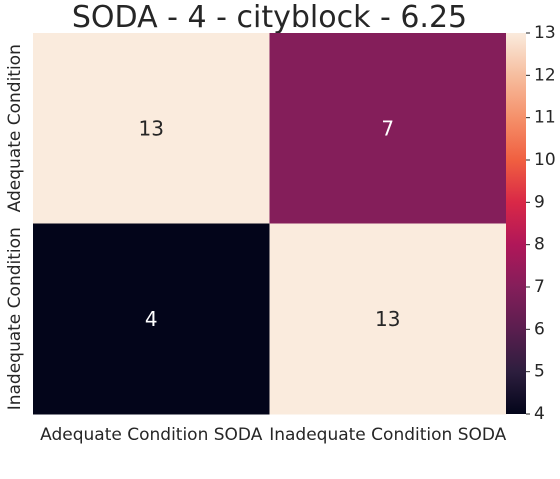 This screenshot has width=560, height=479. Describe the element at coordinates (539, 245) in the screenshot. I see `colorbar-tick-label: 8` at that location.